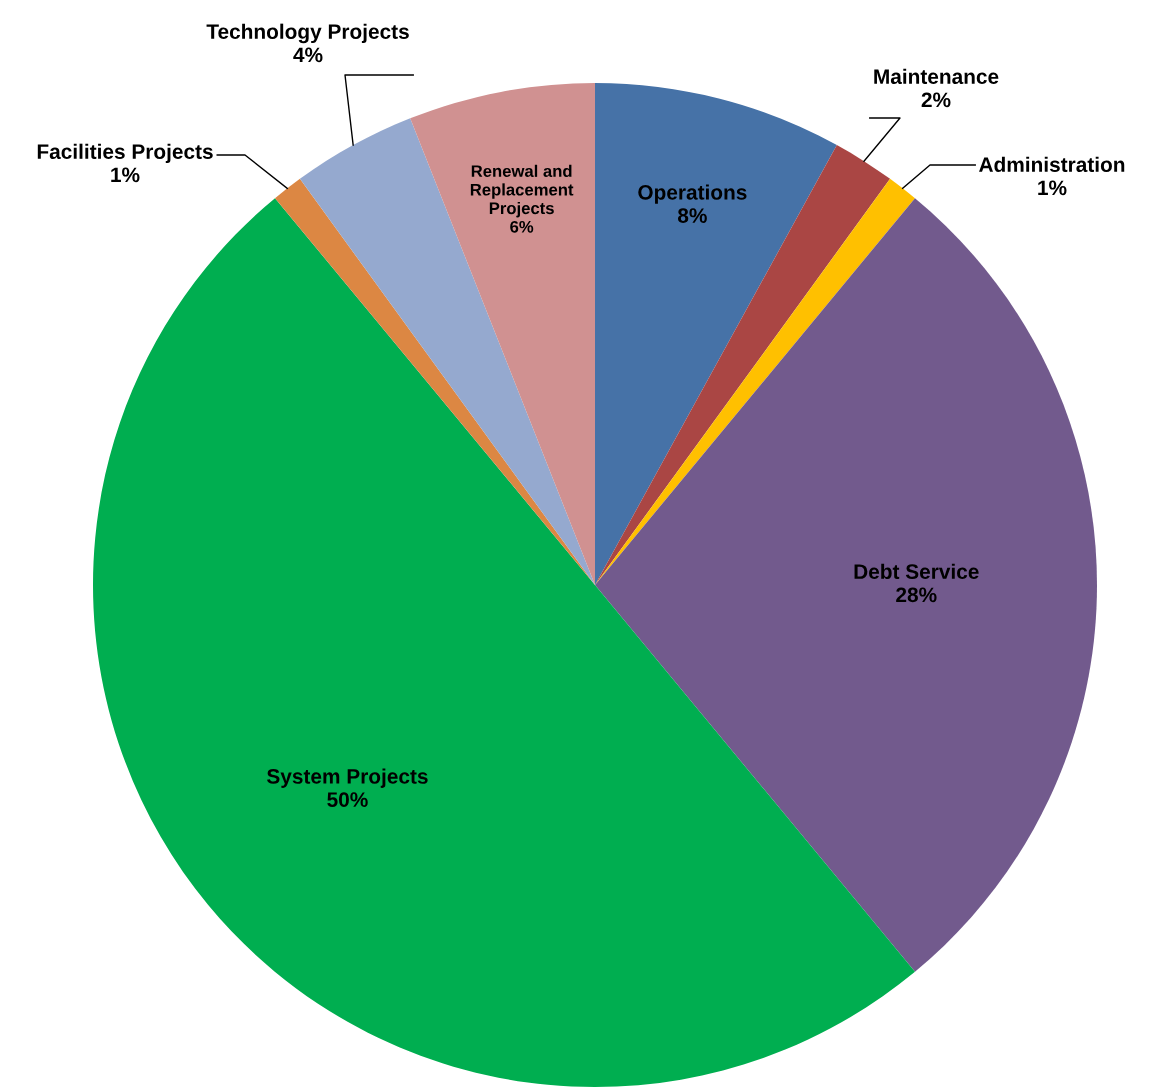  What do you see at coordinates (522, 191) in the screenshot?
I see `slice-label: Renewal and Replacement Projects` at bounding box center [522, 191].